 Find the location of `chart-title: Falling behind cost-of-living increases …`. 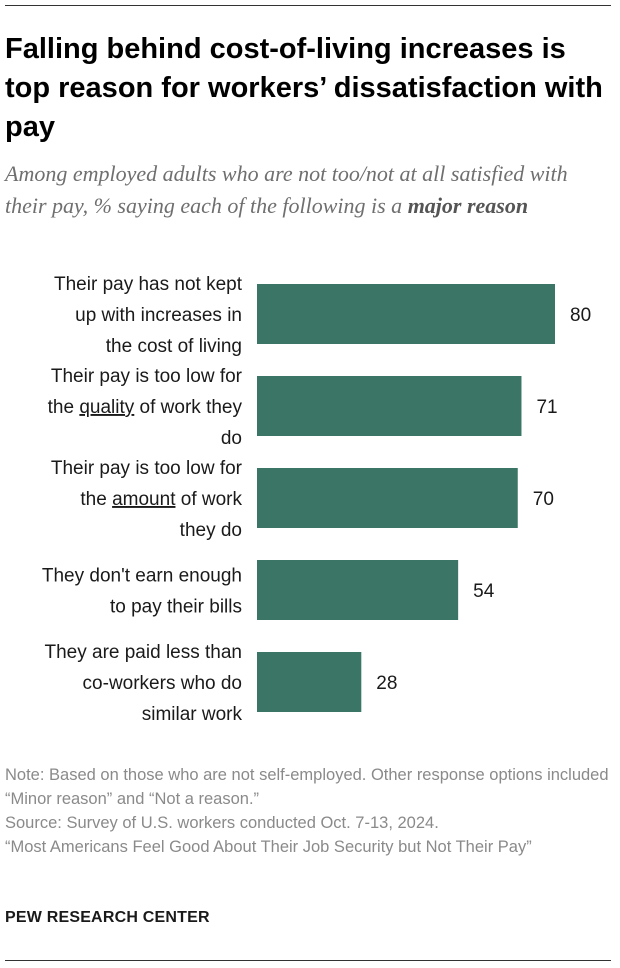

chart-title: Falling behind cost-of-living increases … is located at coordinates (304, 88).